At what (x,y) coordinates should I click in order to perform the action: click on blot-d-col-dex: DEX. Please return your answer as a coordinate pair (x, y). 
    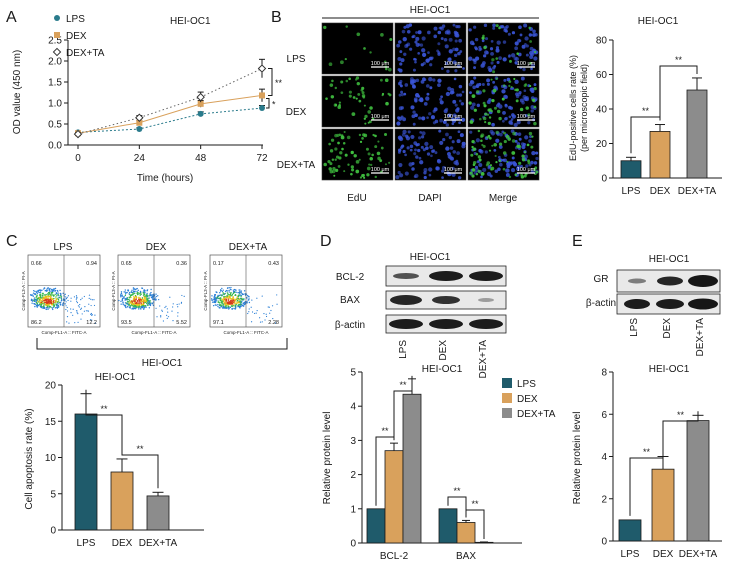
    Looking at the image, I should click on (443, 350).